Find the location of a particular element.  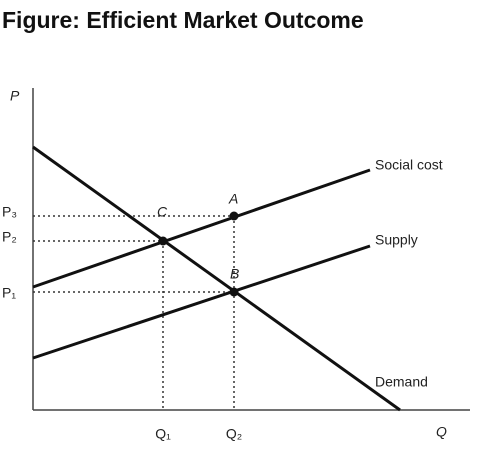

y-axis-label: P is located at coordinates (15, 96).